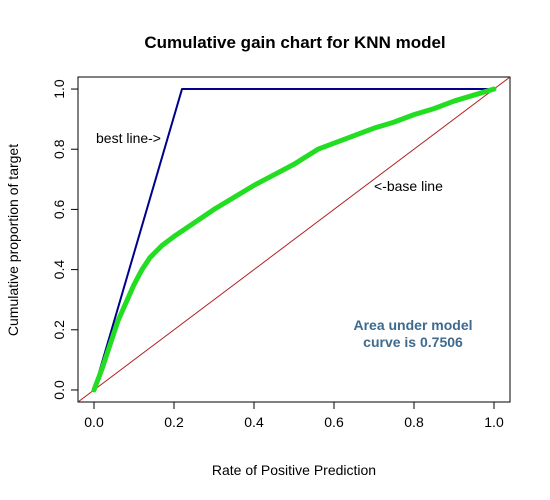 The height and width of the screenshot is (500, 550). I want to click on y-tick-label: 0.8, so click(59, 149).